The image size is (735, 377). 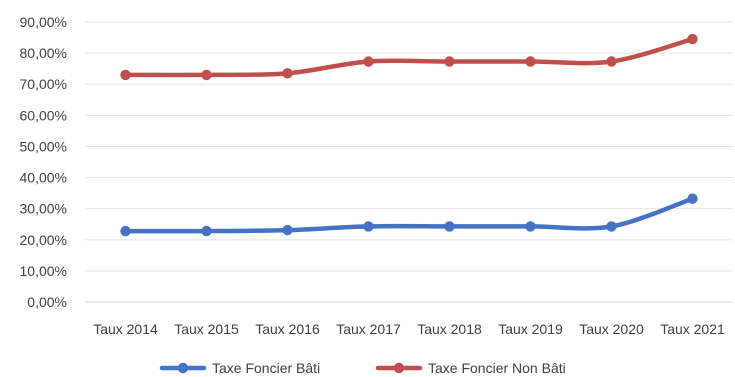 I want to click on legend-label-0: Taxe Foncier Bâti, so click(x=266, y=368).